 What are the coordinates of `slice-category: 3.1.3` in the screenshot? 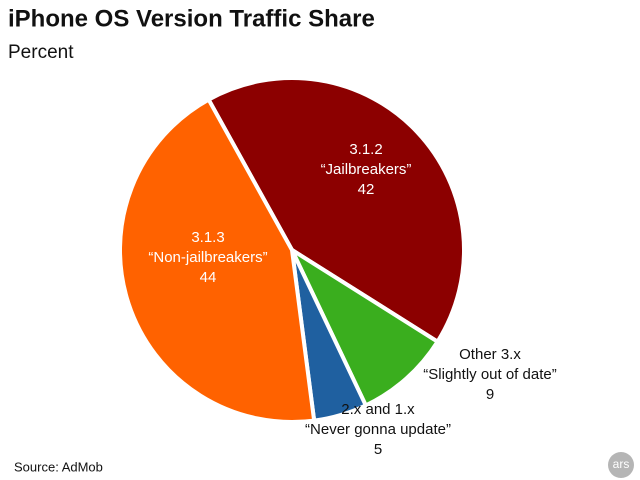 It's located at (207, 237).